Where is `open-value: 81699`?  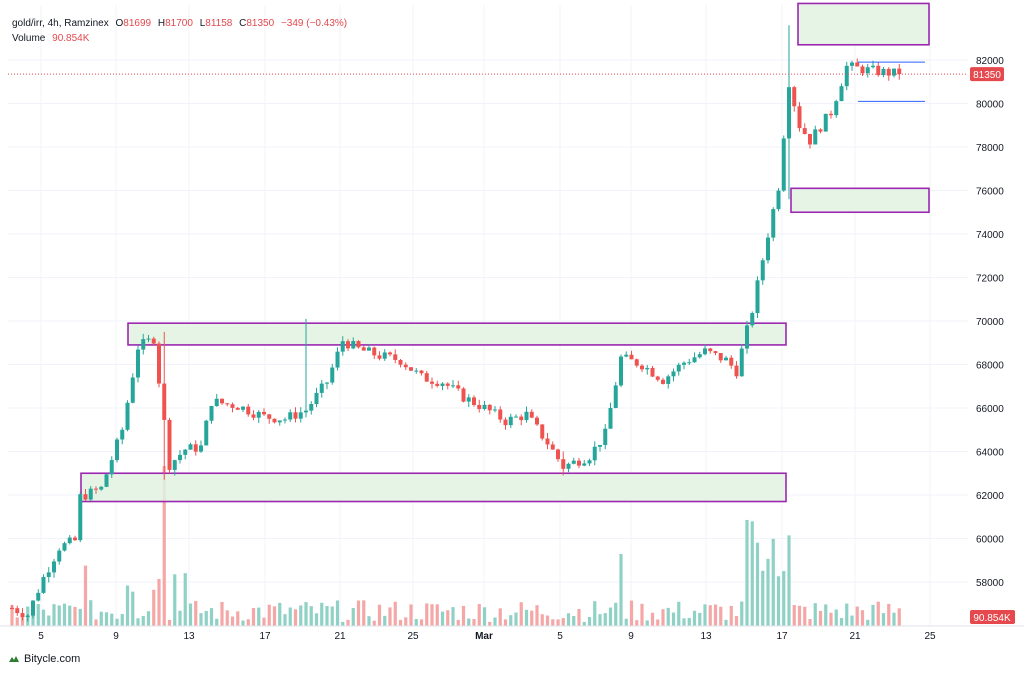
open-value: 81699 is located at coordinates (137, 23).